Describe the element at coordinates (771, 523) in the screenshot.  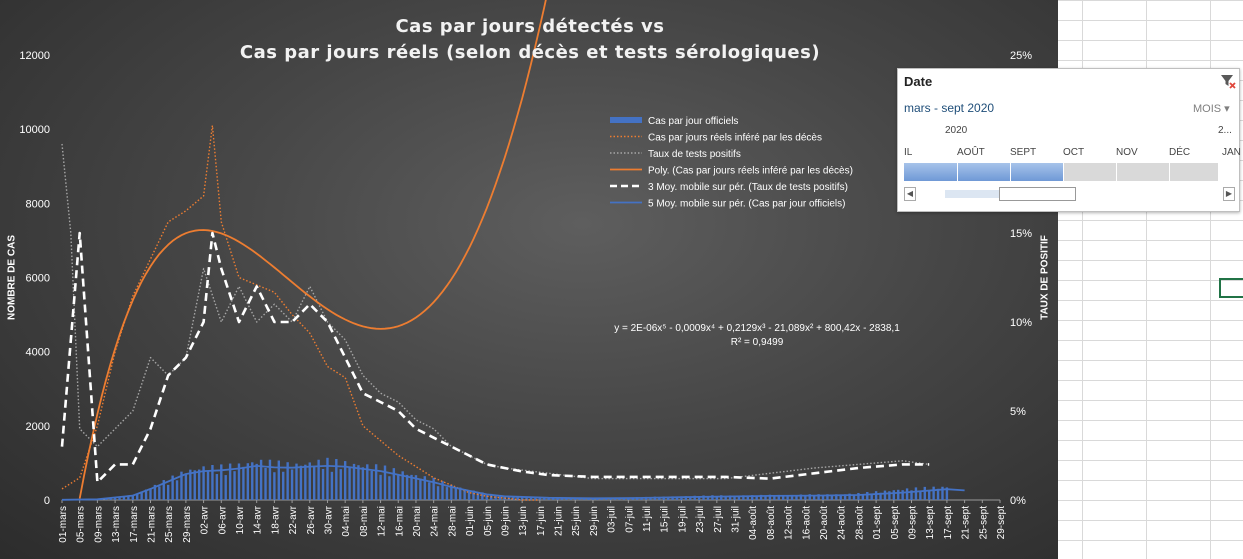
I see `x-tick-label: 08-août` at that location.